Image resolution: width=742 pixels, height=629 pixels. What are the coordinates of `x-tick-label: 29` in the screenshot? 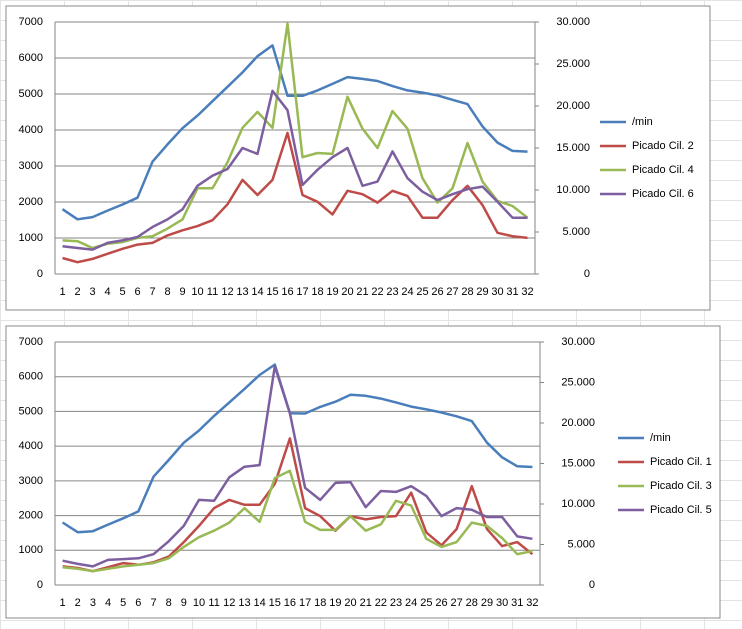 It's located at (487, 603).